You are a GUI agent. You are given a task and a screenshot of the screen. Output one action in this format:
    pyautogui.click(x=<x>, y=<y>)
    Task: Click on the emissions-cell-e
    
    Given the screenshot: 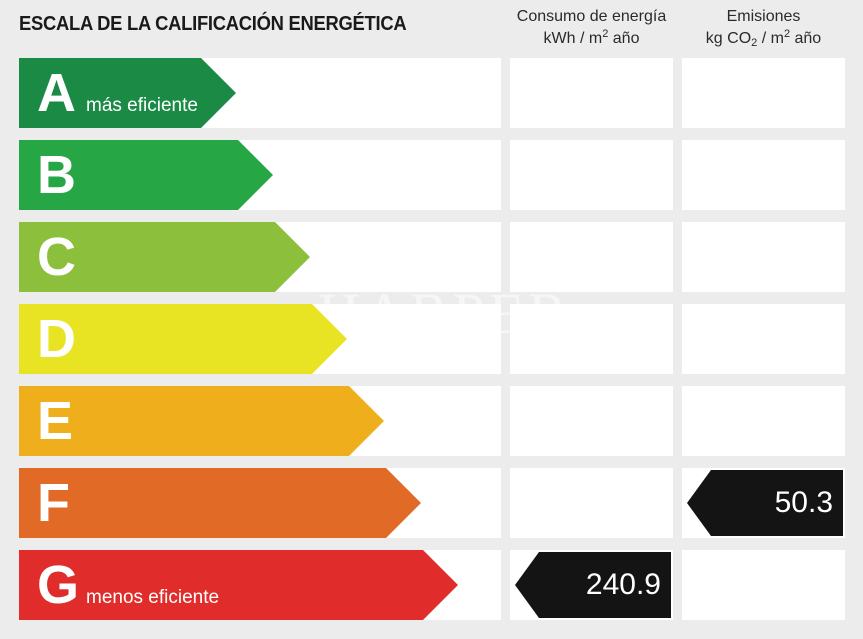 What is the action you would take?
    pyautogui.click(x=763, y=421)
    